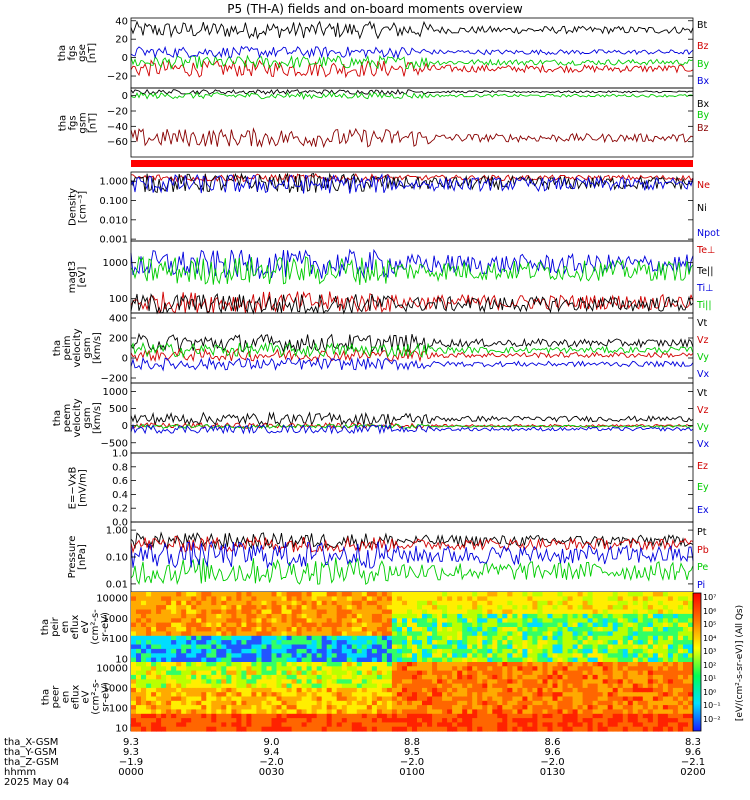  What do you see at coordinates (552, 762) in the screenshot?
I see `ephemeris-value: −2.0` at bounding box center [552, 762].